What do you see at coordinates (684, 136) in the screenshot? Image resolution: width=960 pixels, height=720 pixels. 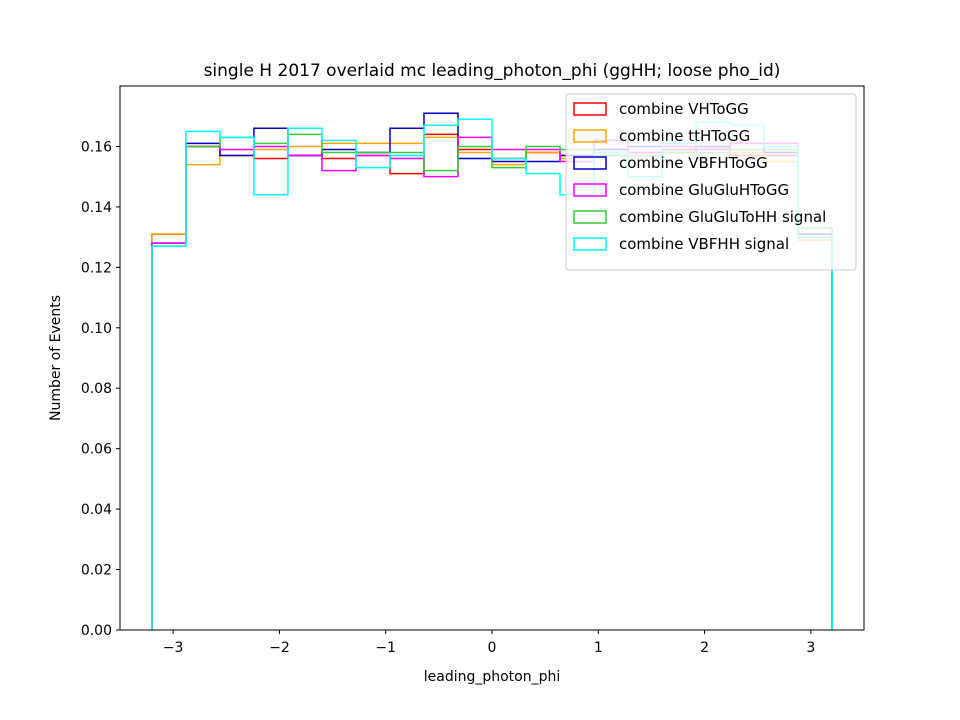 I see `legend-label-2: combine ttHToGG` at bounding box center [684, 136].